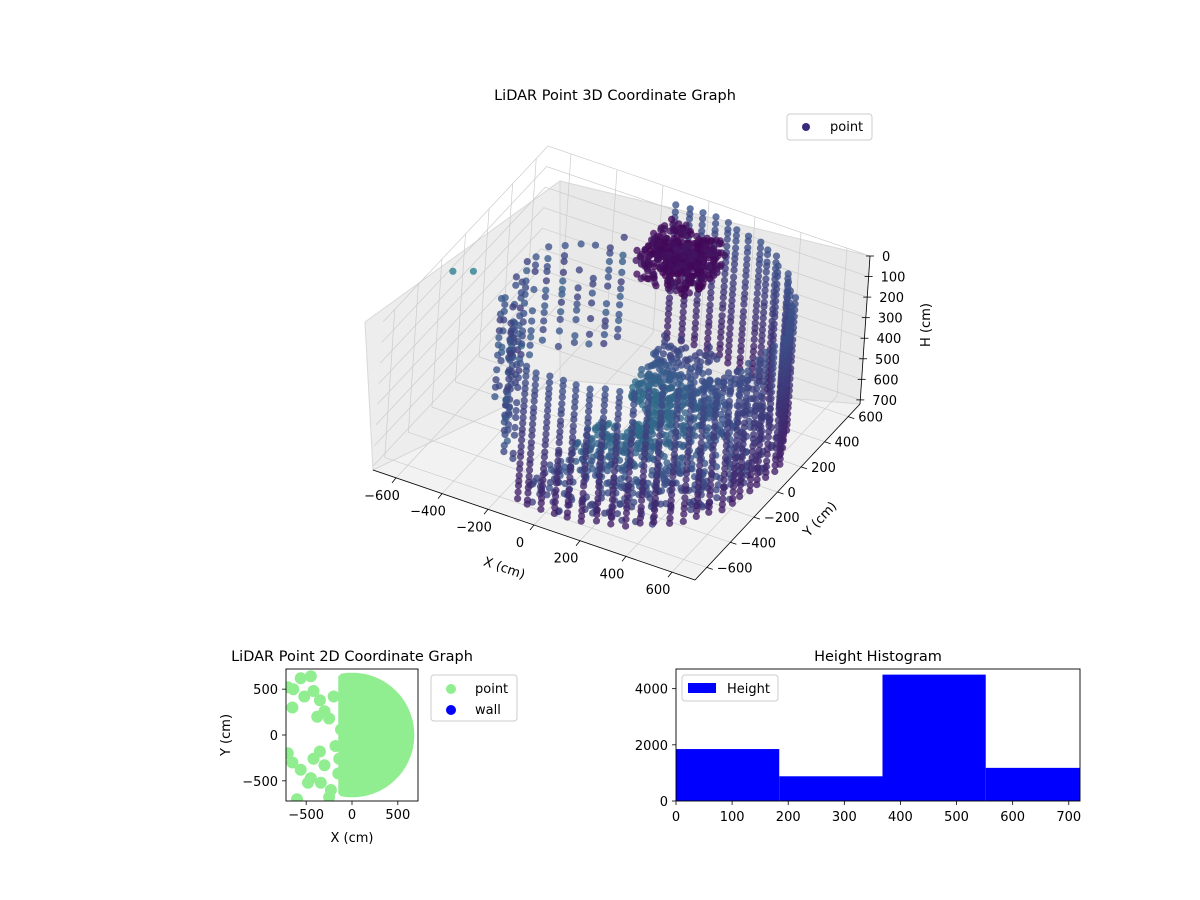  What do you see at coordinates (890, 319) in the screenshot?
I see `z-tick-label-3d: 300` at bounding box center [890, 319].